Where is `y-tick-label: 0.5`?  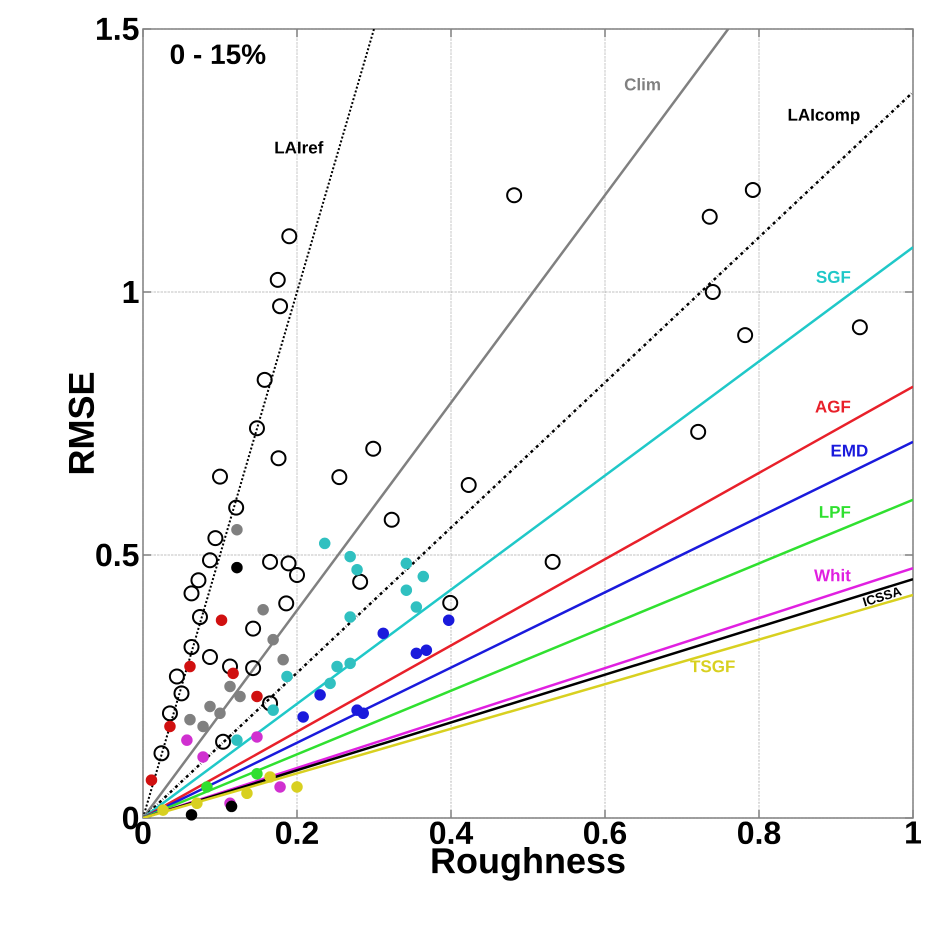 y-tick-label: 0.5 is located at coordinates (117, 555).